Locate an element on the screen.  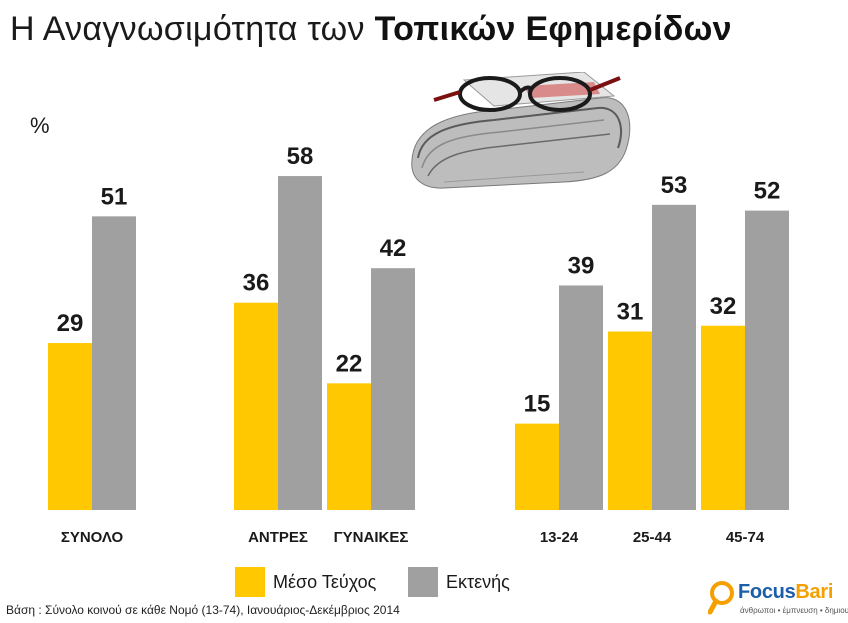
data-label-2-2: 42 is located at coordinates (393, 248).